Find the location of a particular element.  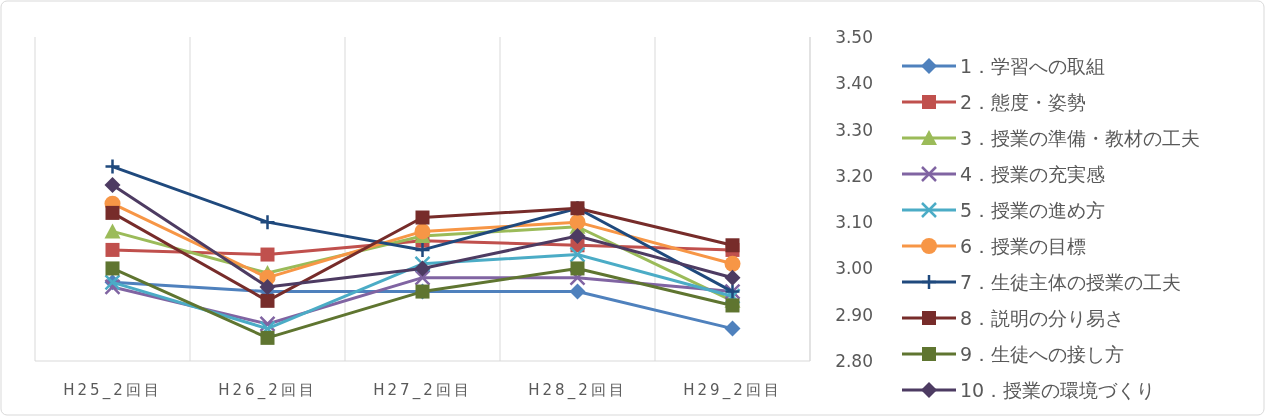

legend-label: 1．学習への取組 is located at coordinates (1033, 66).